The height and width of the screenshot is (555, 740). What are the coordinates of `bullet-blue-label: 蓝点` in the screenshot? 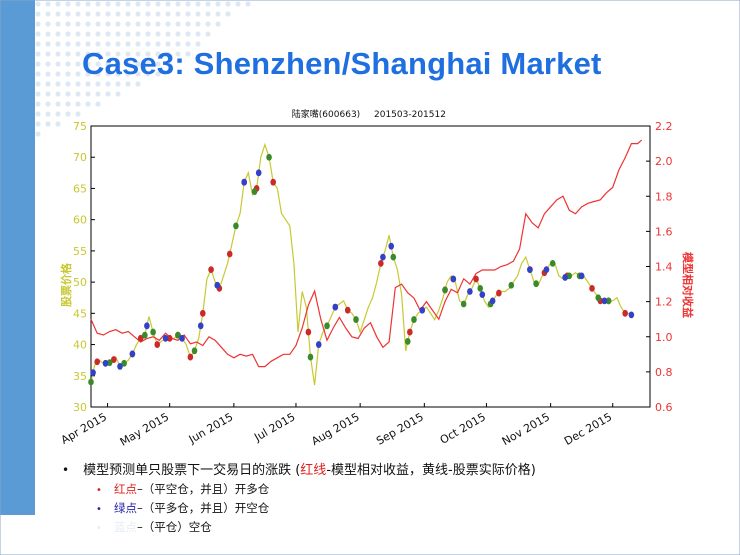 It's located at (125, 527).